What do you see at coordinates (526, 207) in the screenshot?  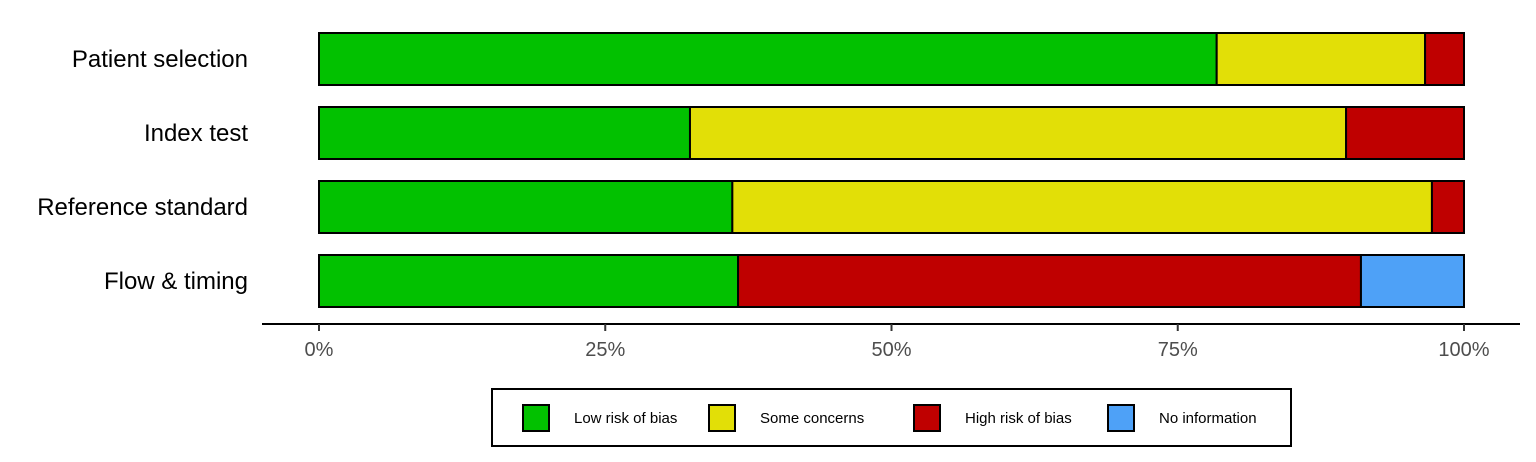 I see `bar-reference-standard-low-risk-of-bias` at bounding box center [526, 207].